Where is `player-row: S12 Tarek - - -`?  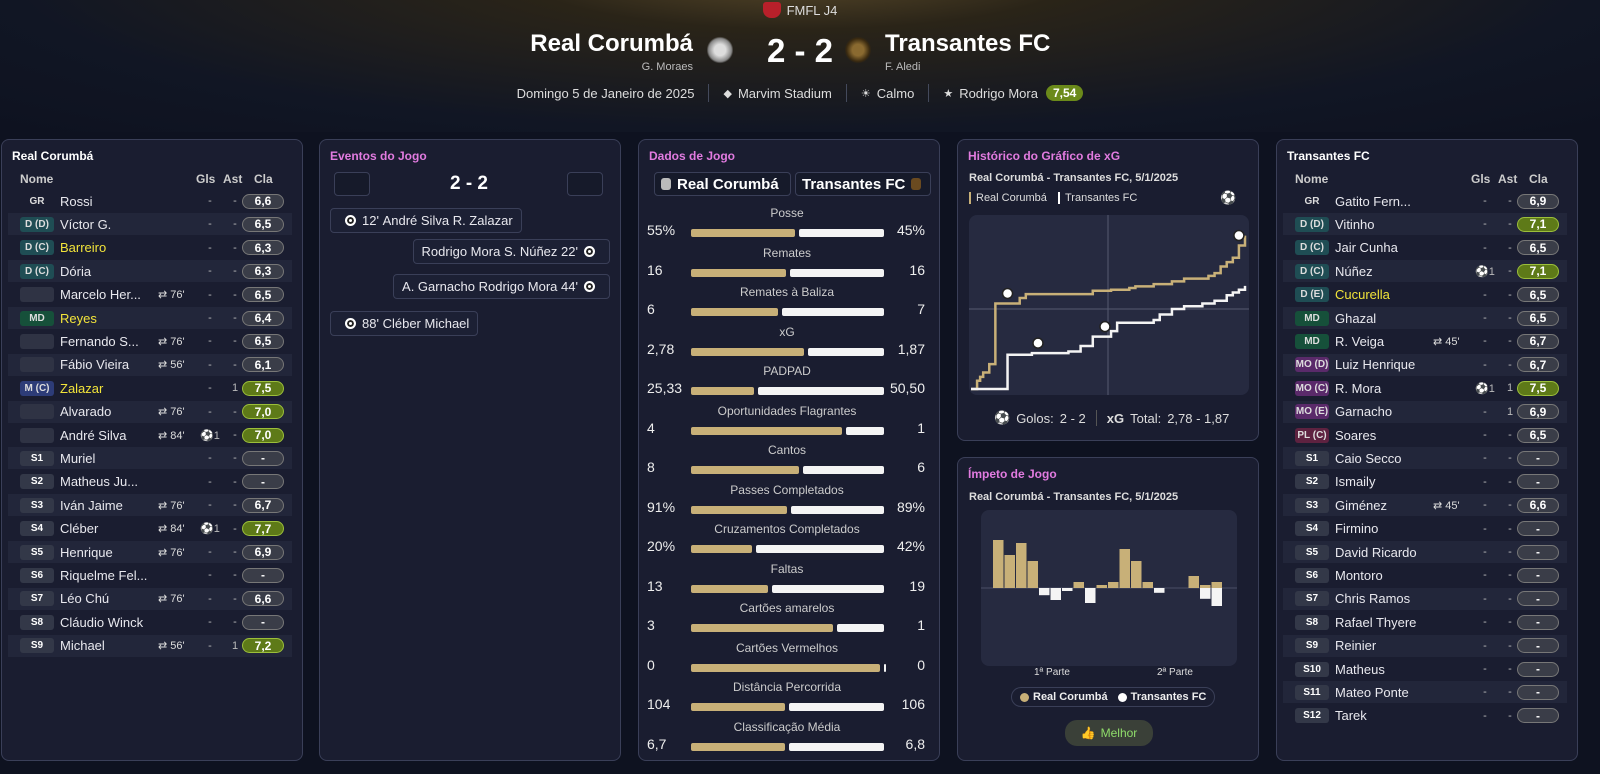 player-row: S12 Tarek - - - is located at coordinates (1425, 716).